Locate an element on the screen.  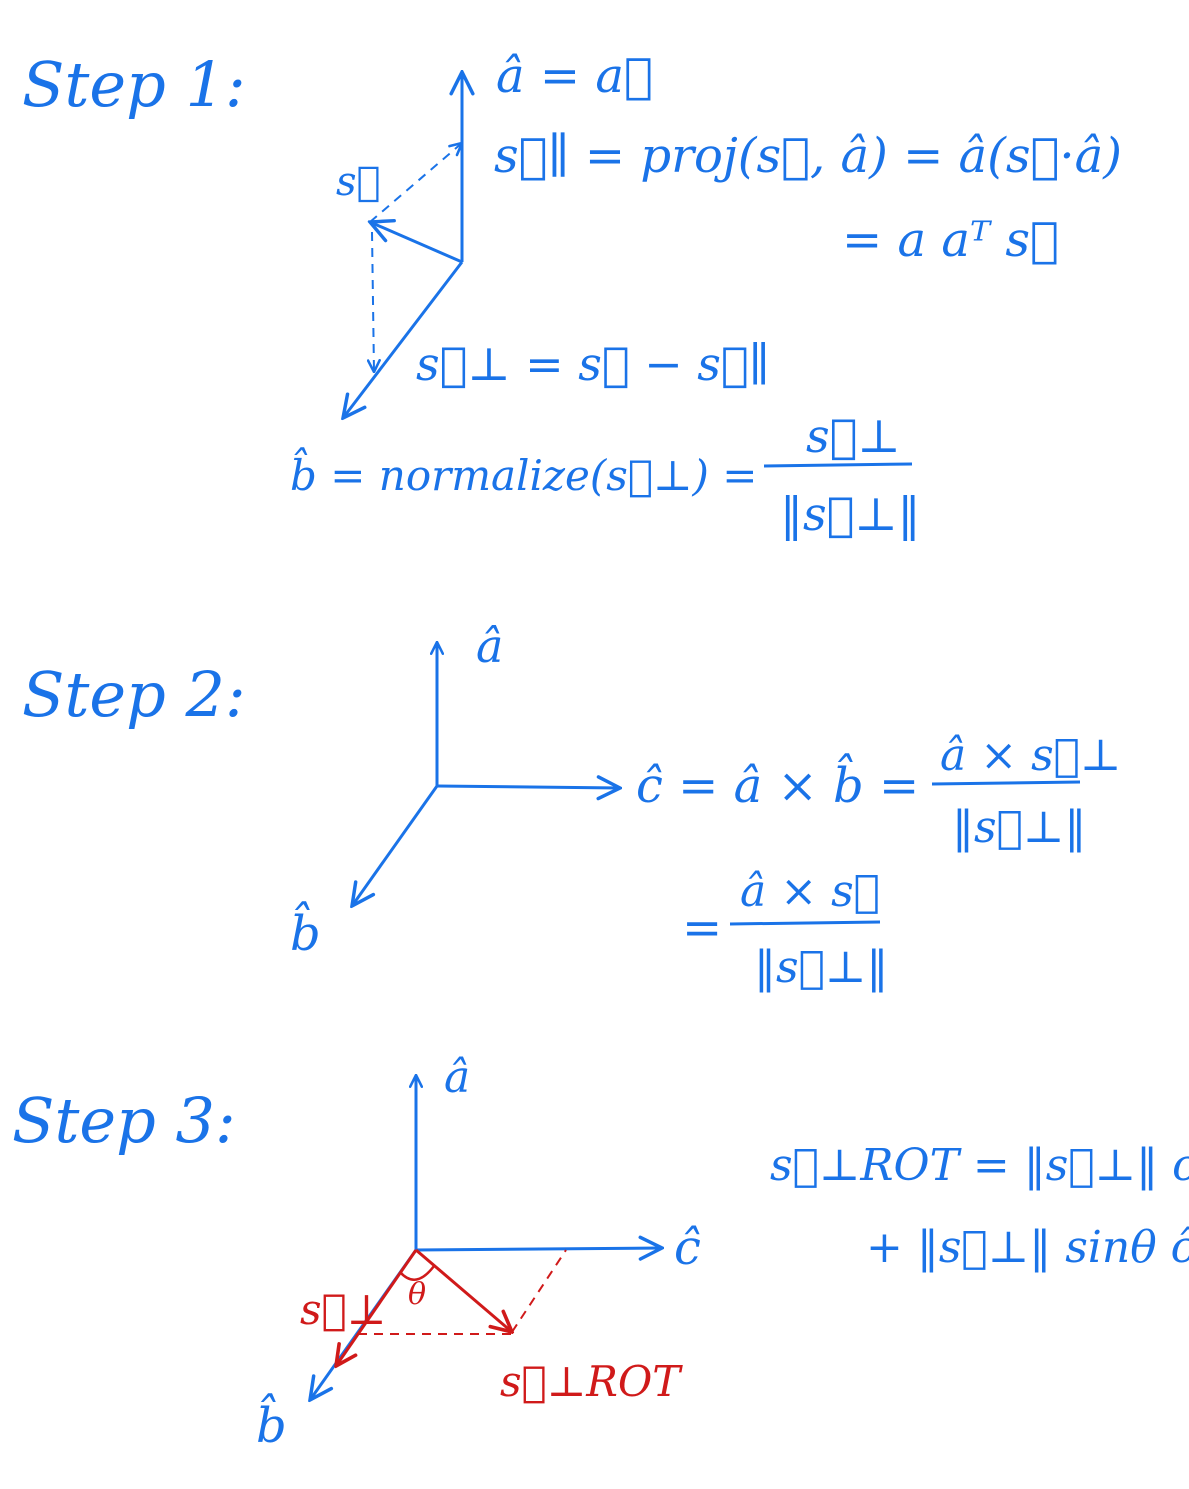
step2-eq-c-equals-2: = is located at coordinates (702, 928).